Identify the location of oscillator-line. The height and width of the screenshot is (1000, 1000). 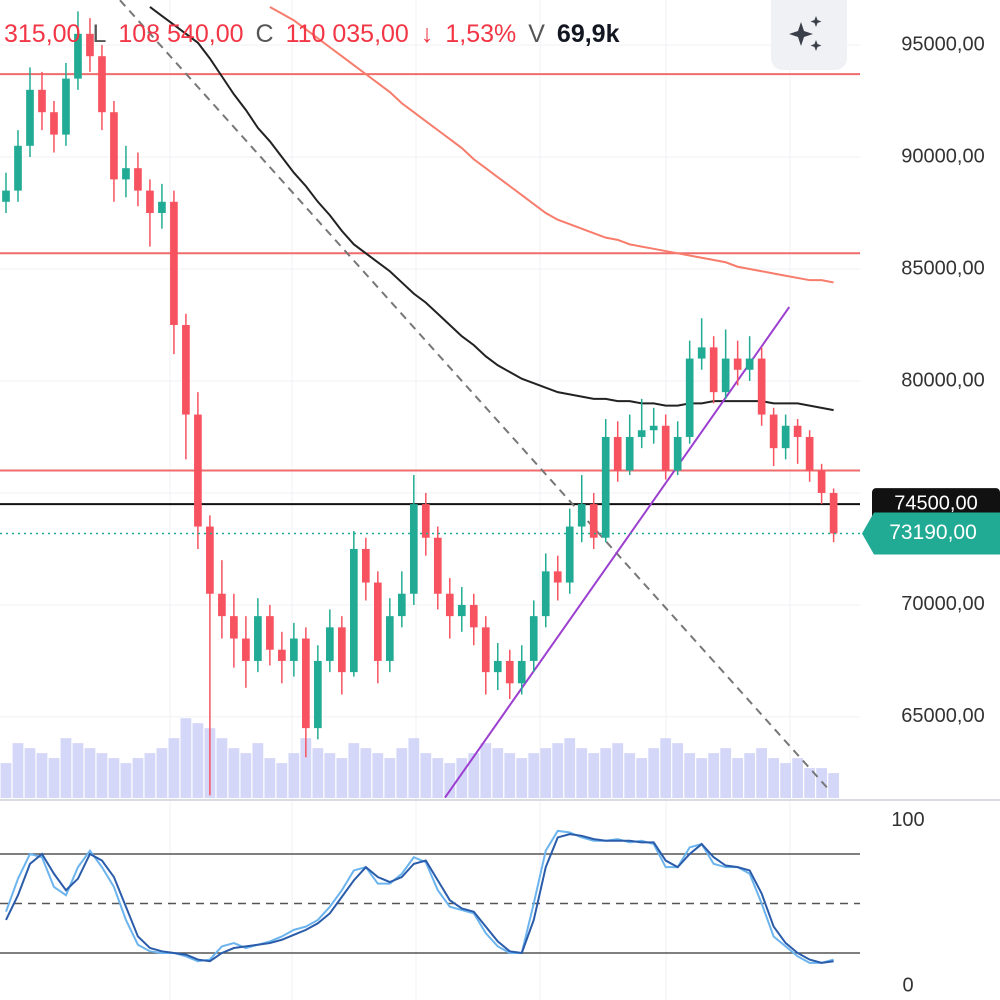
(419, 896).